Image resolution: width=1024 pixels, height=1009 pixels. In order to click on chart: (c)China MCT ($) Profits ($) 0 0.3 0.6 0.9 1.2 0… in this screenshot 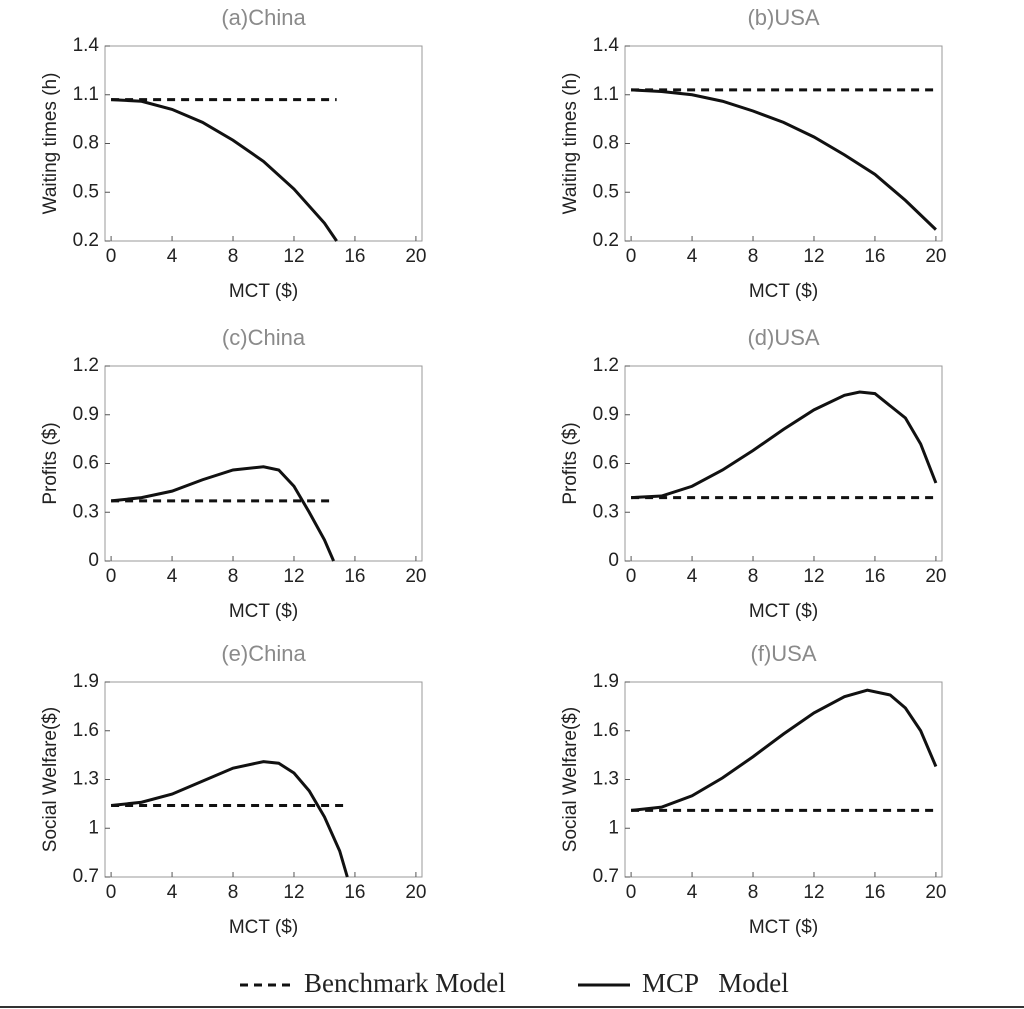, I will do `click(233, 473)`.